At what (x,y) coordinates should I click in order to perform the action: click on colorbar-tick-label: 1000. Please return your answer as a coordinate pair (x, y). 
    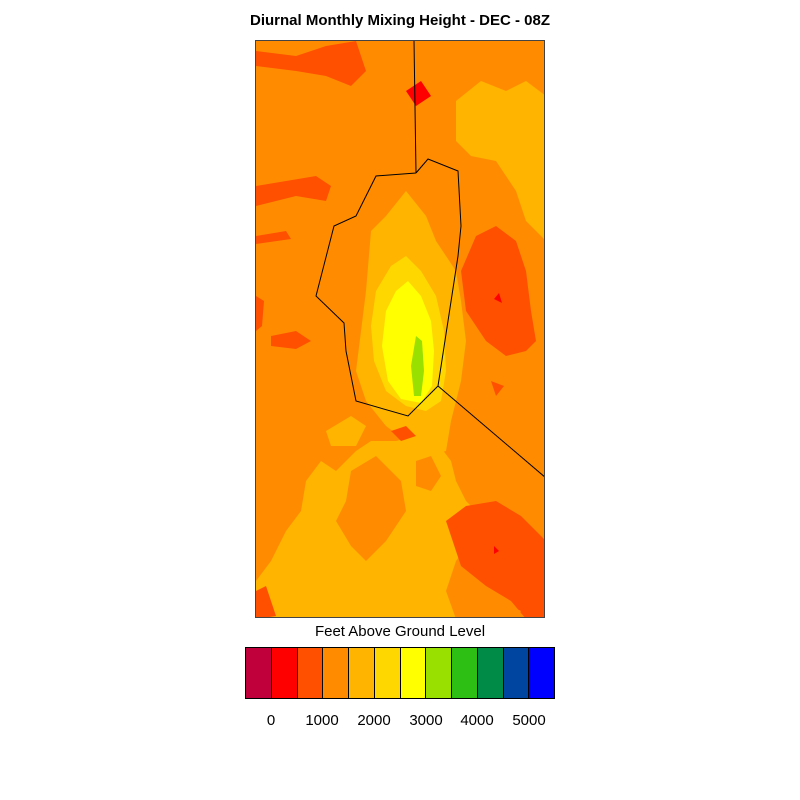
    Looking at the image, I should click on (322, 720).